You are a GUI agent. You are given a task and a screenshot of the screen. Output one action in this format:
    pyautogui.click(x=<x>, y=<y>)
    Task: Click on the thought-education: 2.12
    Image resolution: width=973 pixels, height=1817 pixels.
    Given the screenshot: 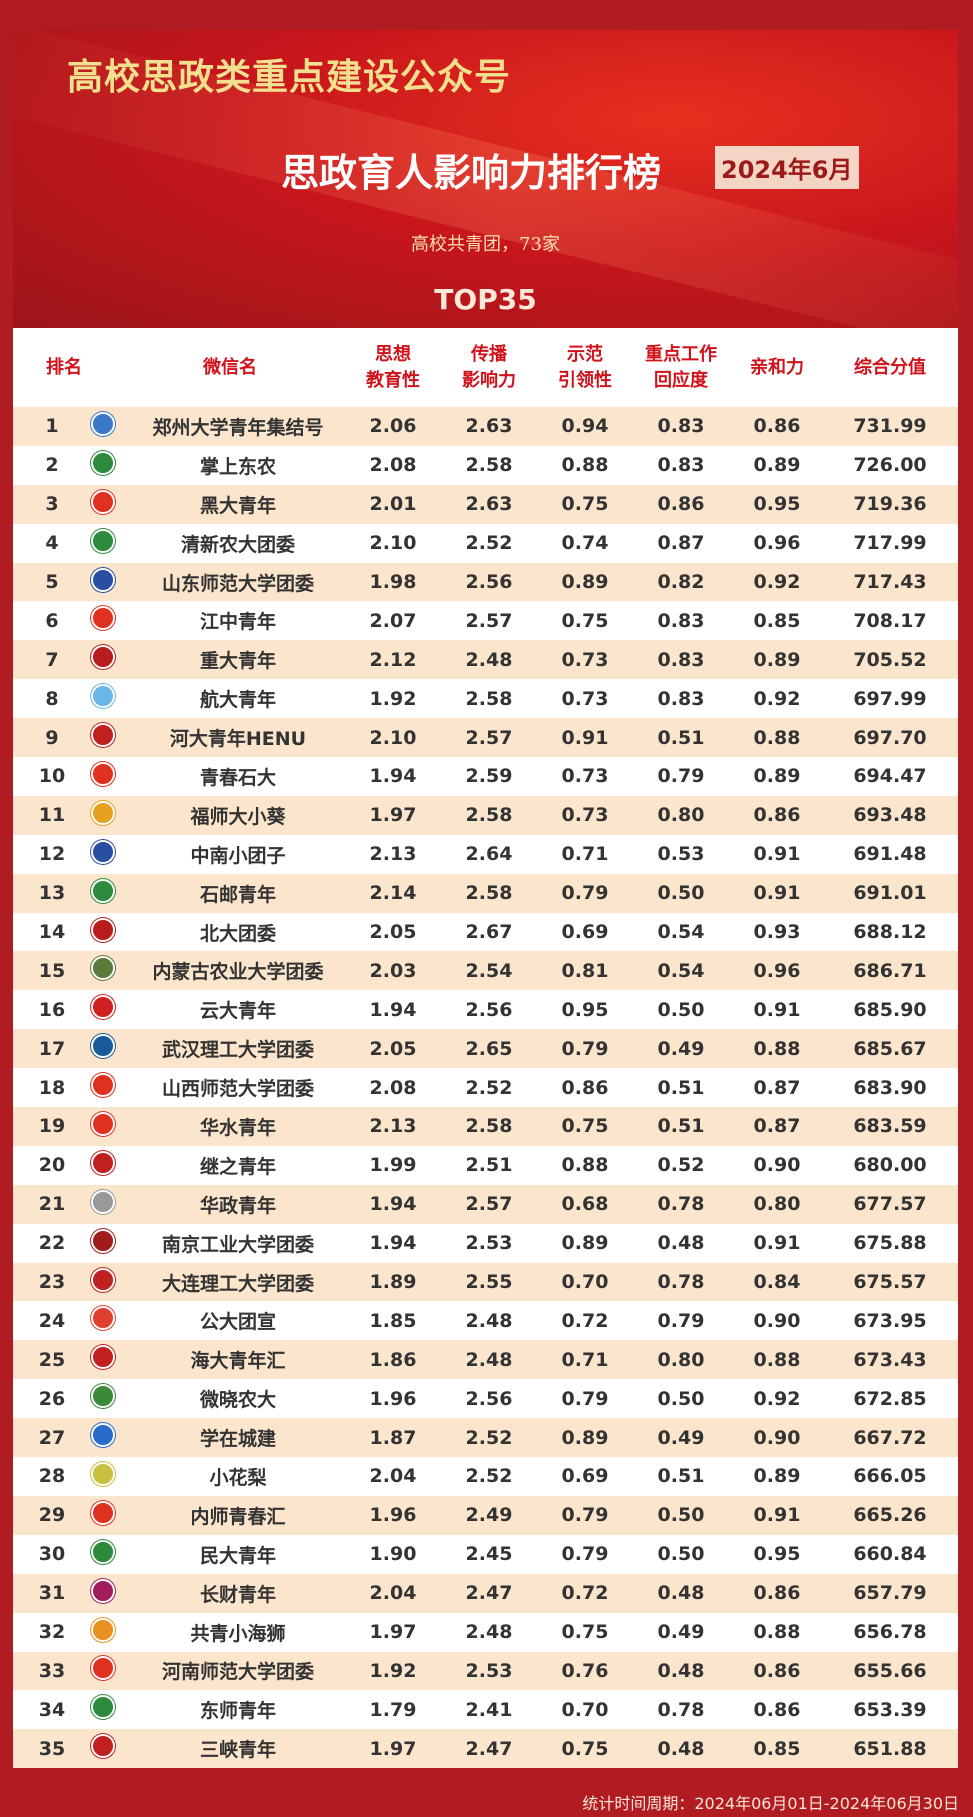 What is the action you would take?
    pyautogui.click(x=393, y=659)
    